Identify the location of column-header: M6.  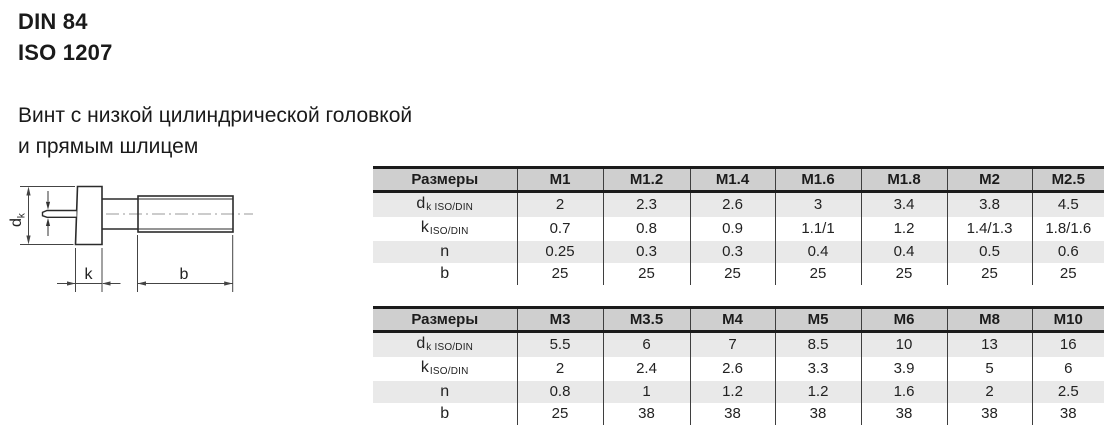
(903, 320).